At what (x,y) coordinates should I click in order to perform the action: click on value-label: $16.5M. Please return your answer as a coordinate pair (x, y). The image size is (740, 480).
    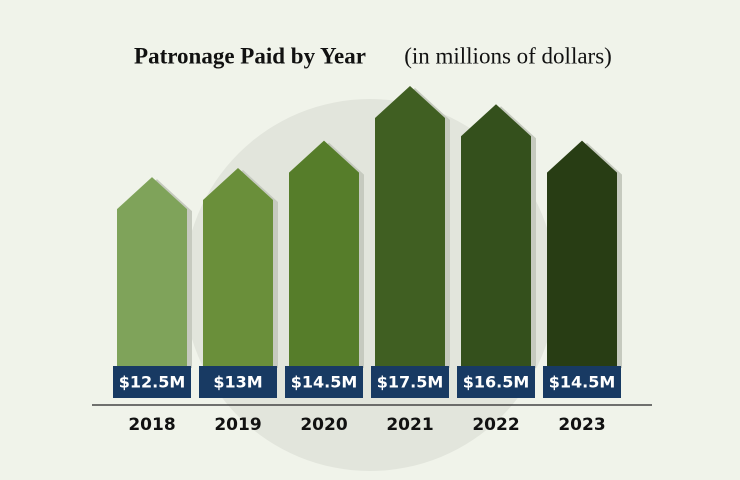
    Looking at the image, I should click on (496, 382).